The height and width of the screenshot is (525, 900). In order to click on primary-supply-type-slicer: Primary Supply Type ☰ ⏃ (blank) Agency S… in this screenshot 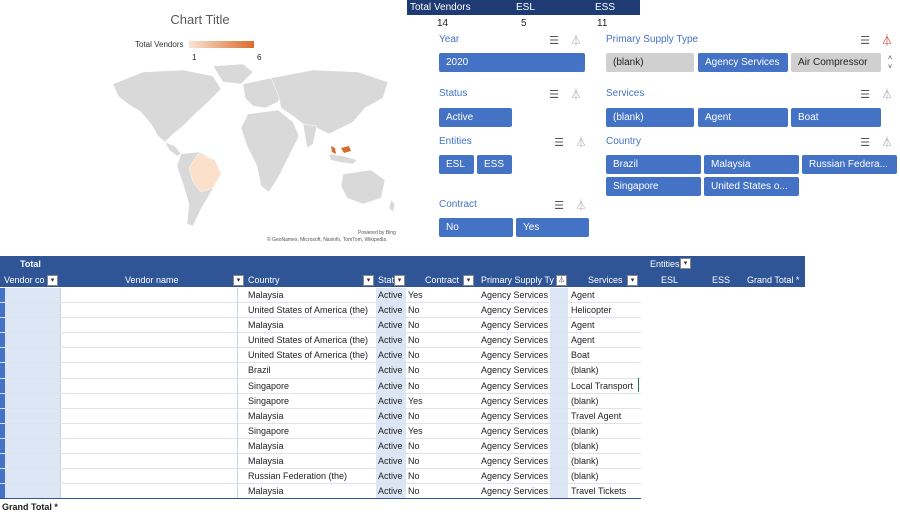, I will do `click(751, 55)`.